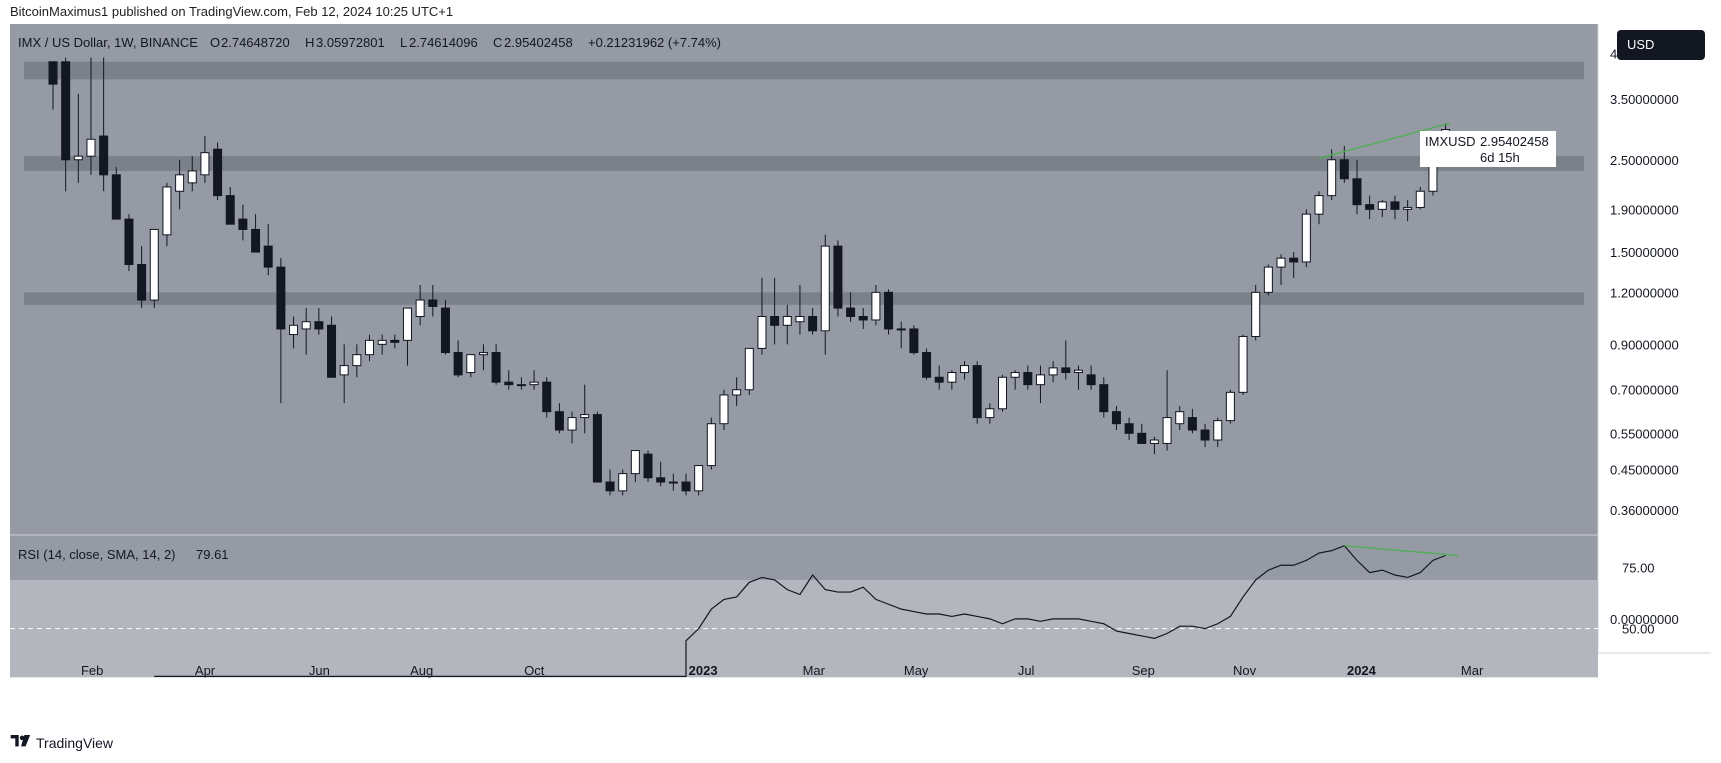 This screenshot has height=763, width=1721. What do you see at coordinates (800, 611) in the screenshot?
I see `rsi-line` at bounding box center [800, 611].